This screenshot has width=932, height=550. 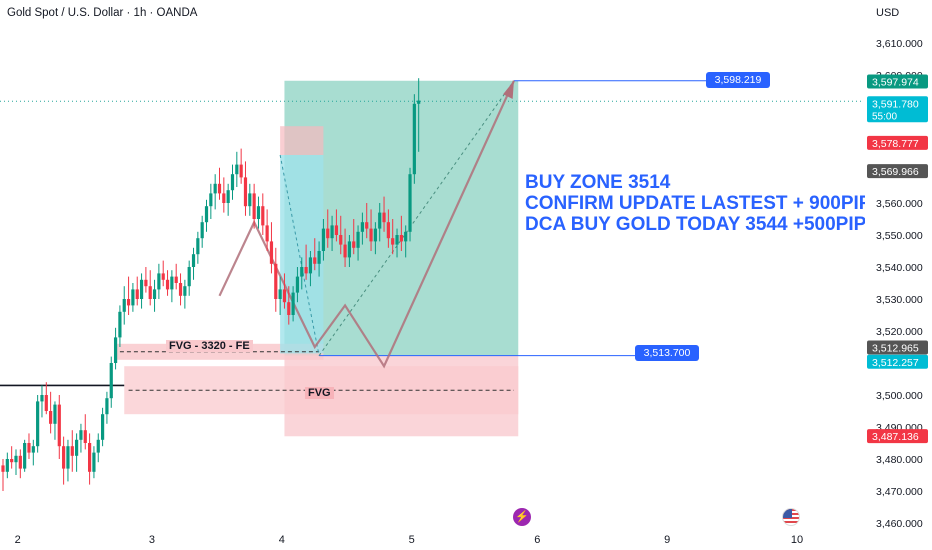 I want to click on small-target-zone, so click(x=302, y=254).